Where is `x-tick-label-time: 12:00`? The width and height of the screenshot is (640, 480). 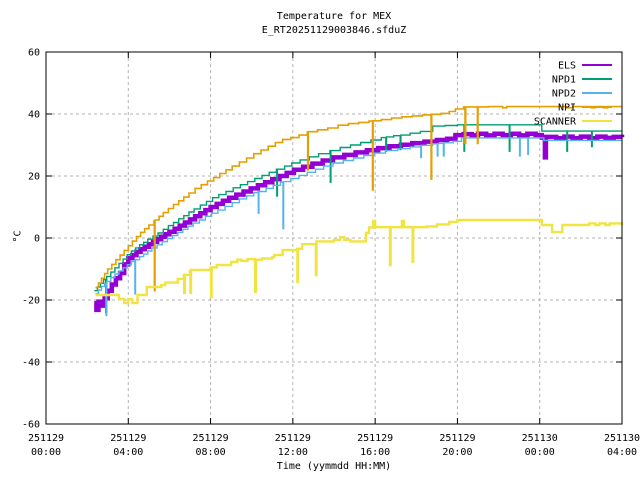
x-tick-label-time: 12:00 is located at coordinates (293, 452).